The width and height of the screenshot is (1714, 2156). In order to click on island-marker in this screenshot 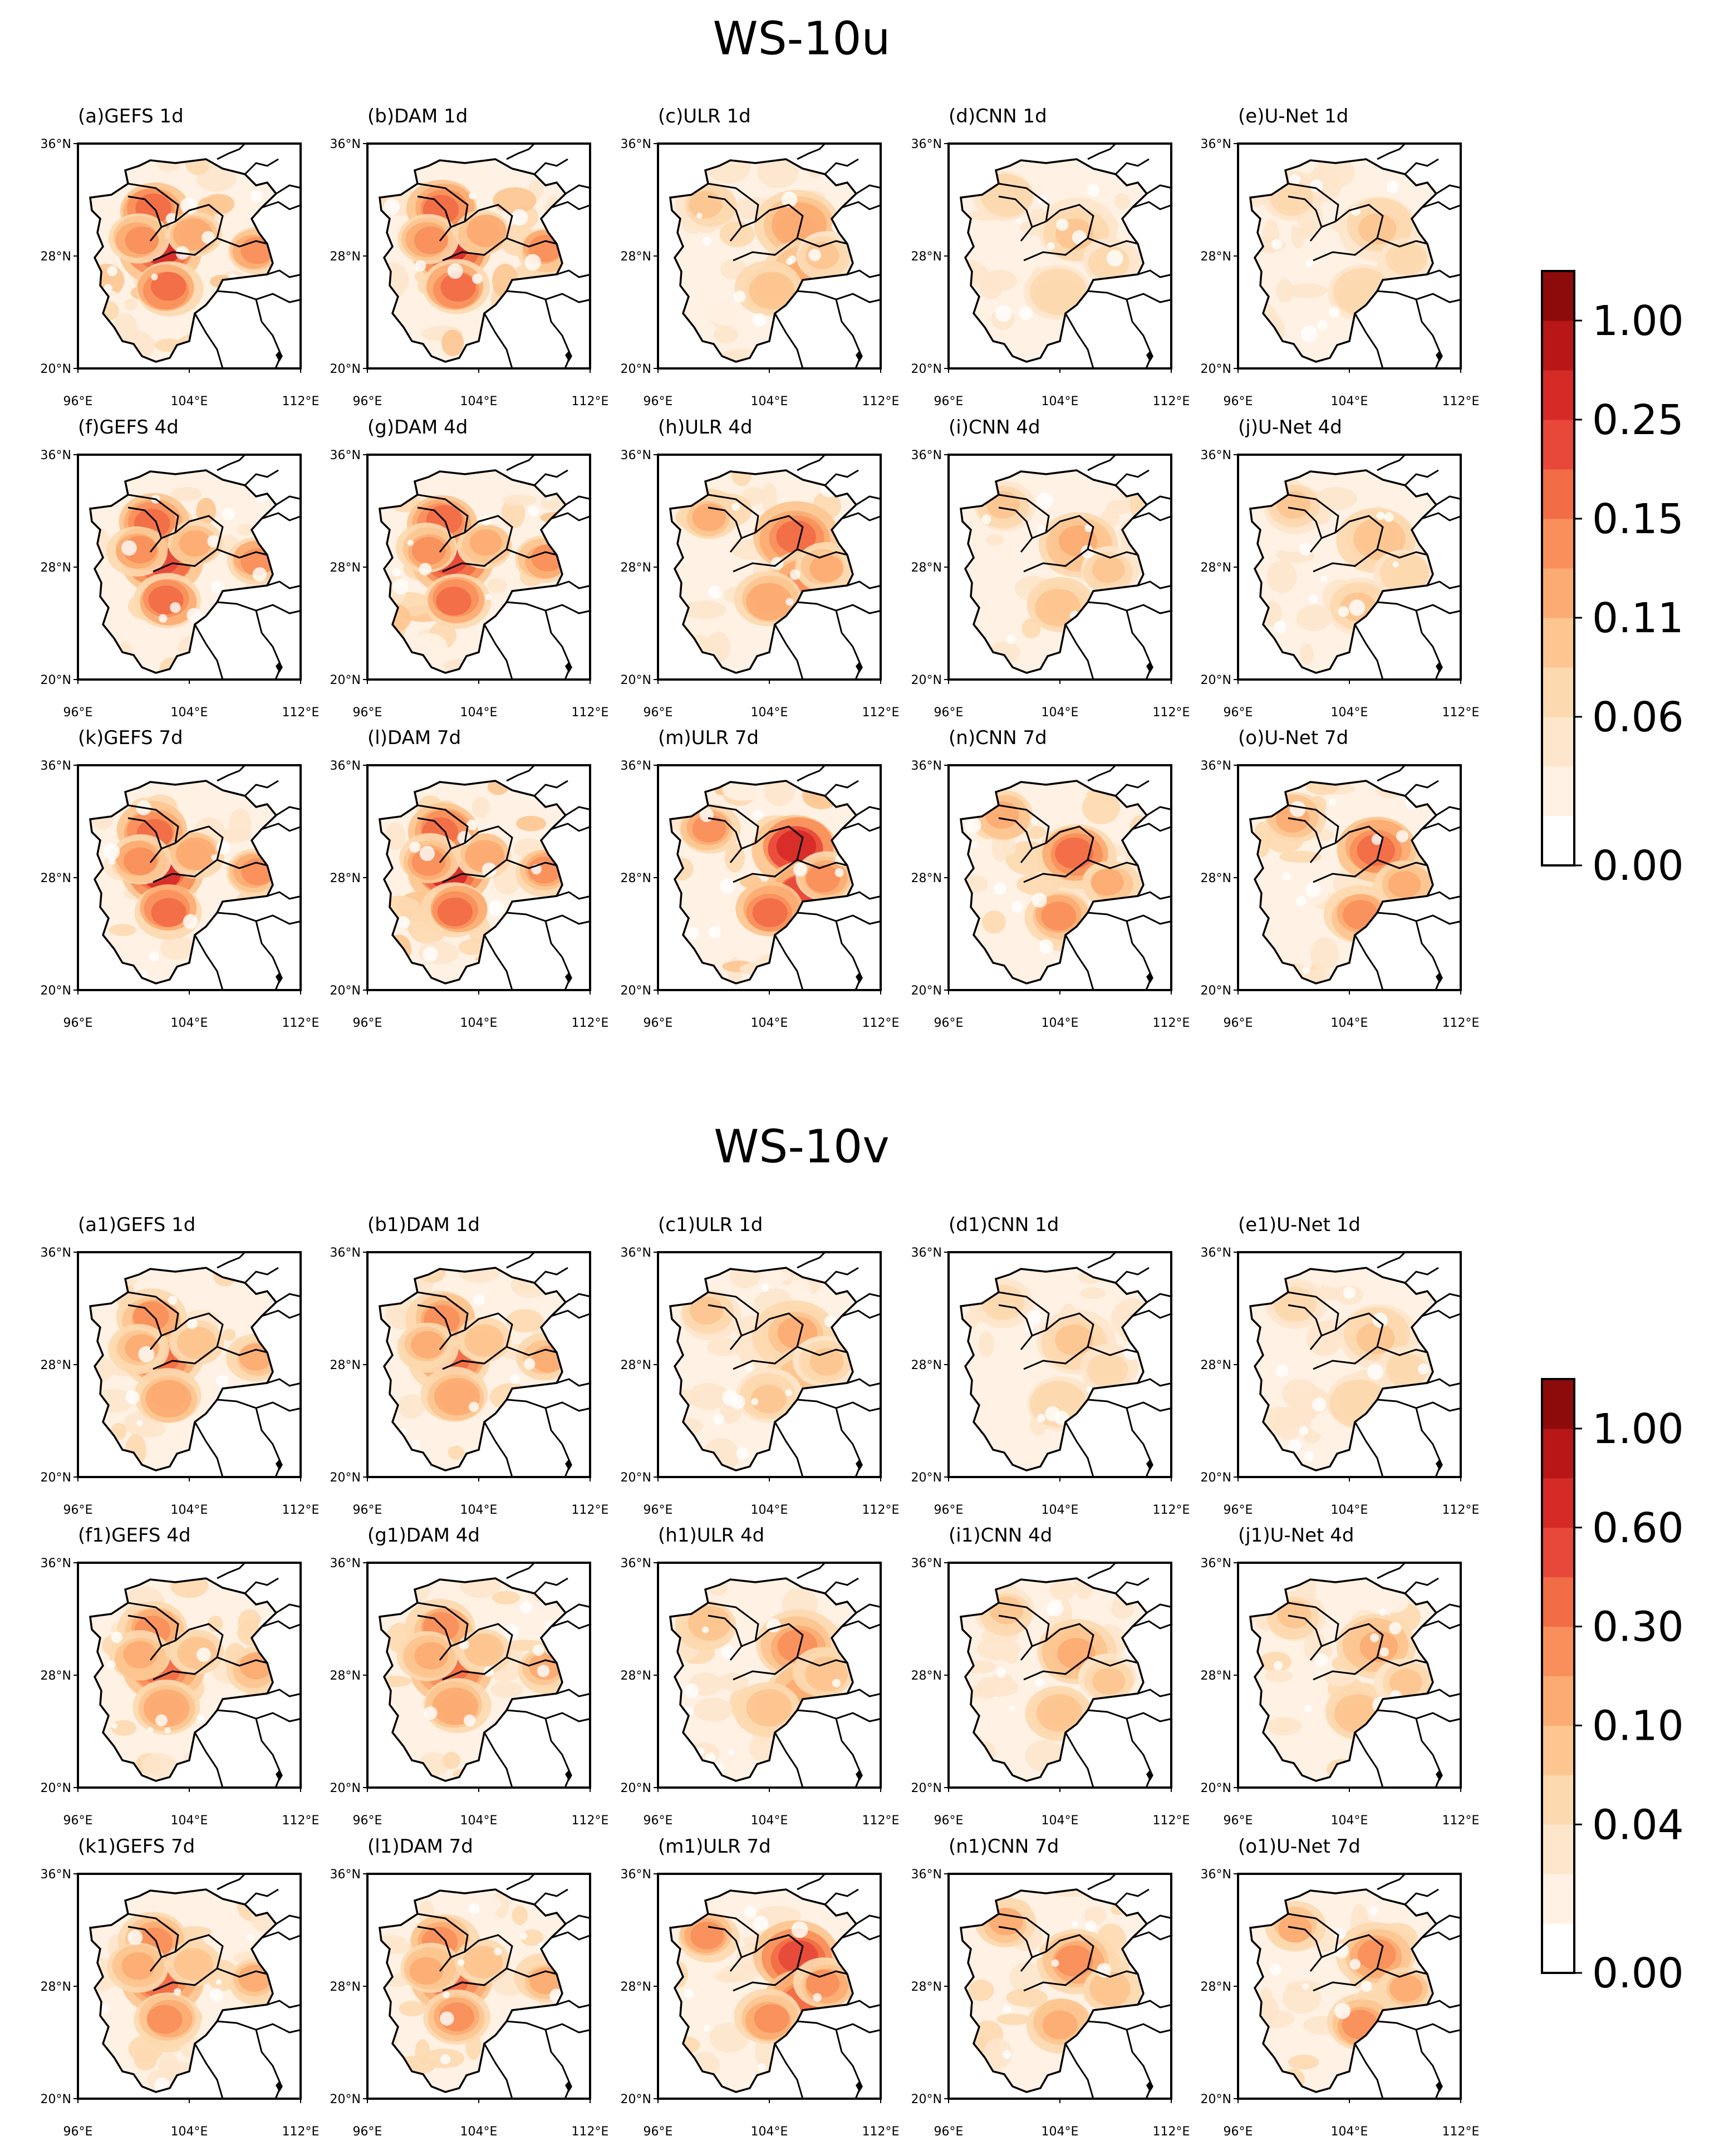, I will do `click(568, 1775)`.